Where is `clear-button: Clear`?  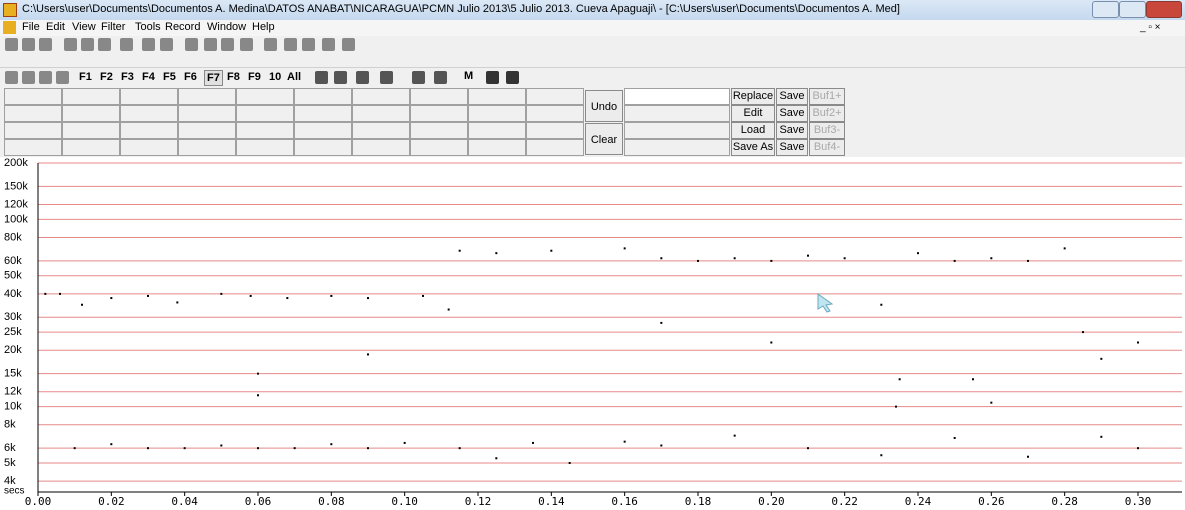
clear-button: Clear is located at coordinates (604, 139).